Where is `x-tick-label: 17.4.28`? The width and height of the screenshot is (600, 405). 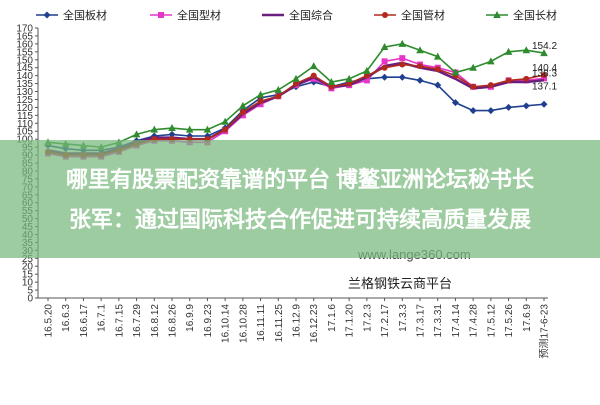 x-tick-label: 17.4.28 is located at coordinates (474, 321).